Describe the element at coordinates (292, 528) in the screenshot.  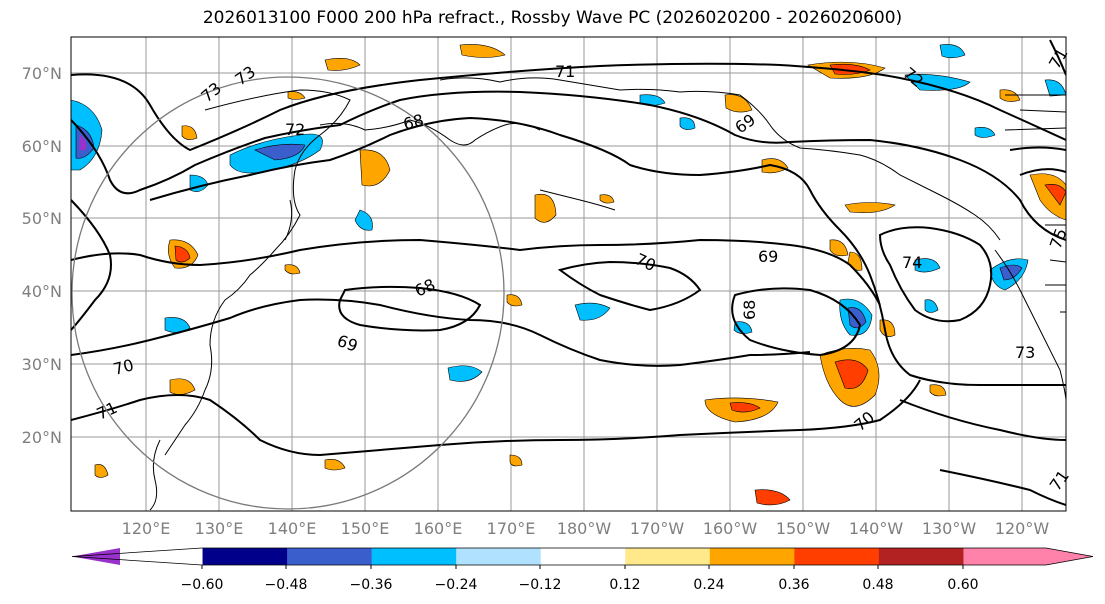
I see `longitude-label: 140°E` at that location.